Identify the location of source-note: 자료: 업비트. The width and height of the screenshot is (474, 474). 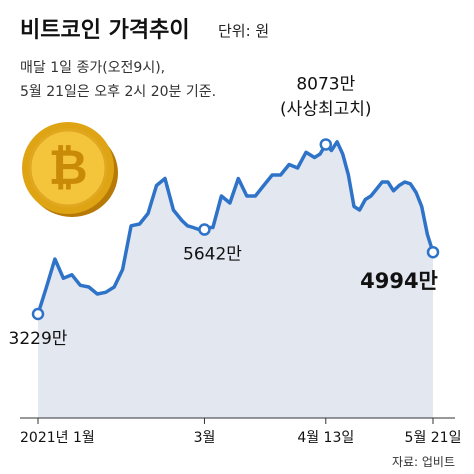
(423, 462).